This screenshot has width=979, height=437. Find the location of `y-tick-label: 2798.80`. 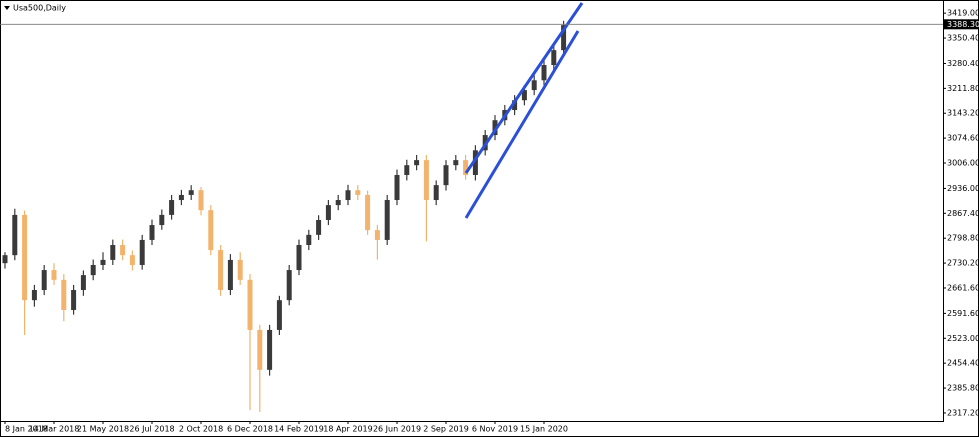

y-tick-label: 2798.80 is located at coordinates (963, 238).